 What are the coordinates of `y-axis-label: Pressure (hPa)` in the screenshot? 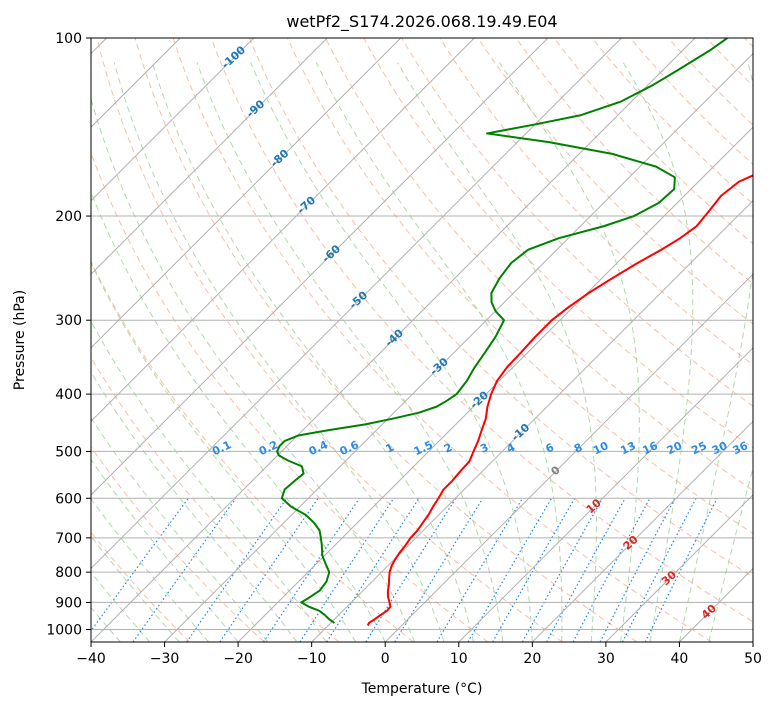 It's located at (20, 340).